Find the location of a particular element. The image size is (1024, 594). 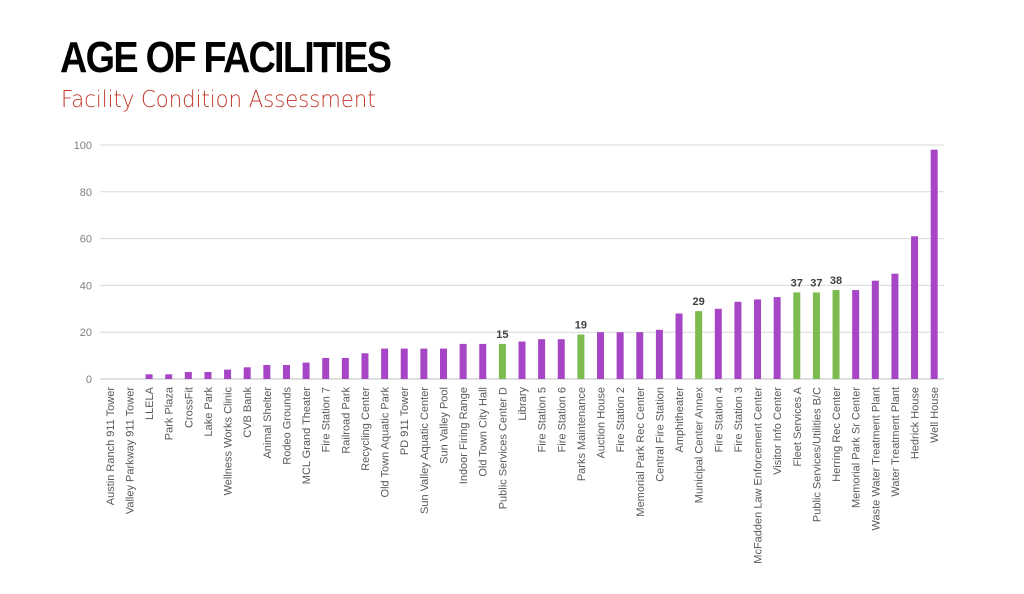

category-label: CrossFit is located at coordinates (189, 407).